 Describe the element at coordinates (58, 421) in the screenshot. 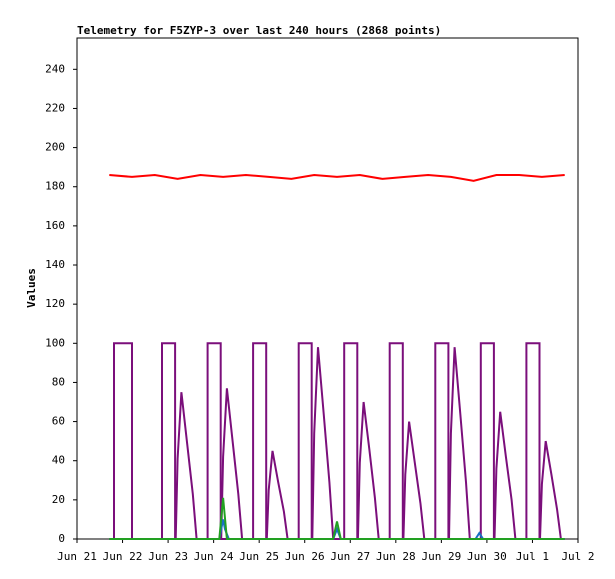

I see `y-tick-label: 60` at that location.